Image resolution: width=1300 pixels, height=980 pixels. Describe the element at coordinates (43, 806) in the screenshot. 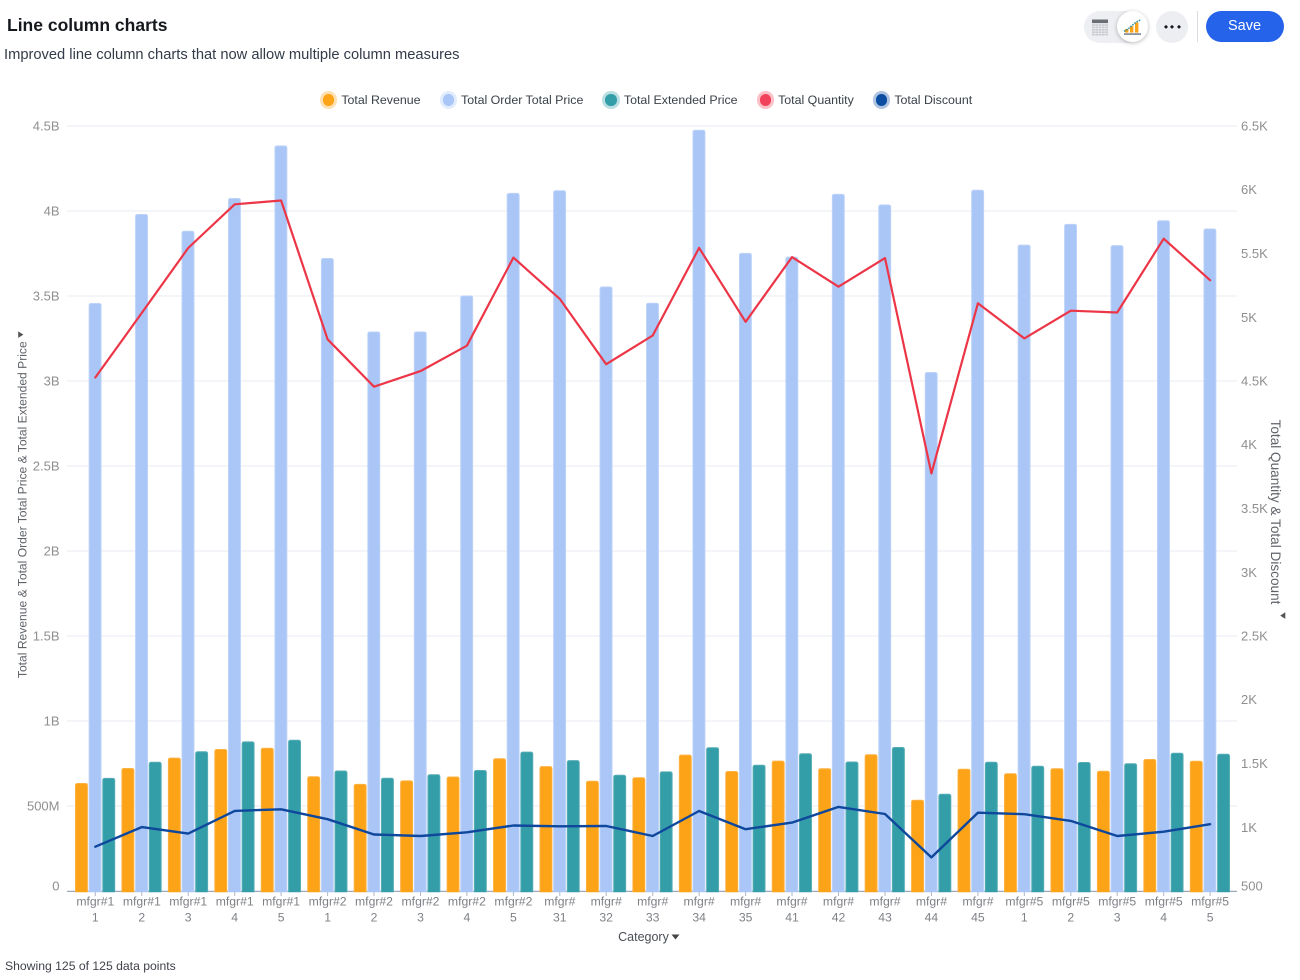

I see `svg-text: 500M` at that location.